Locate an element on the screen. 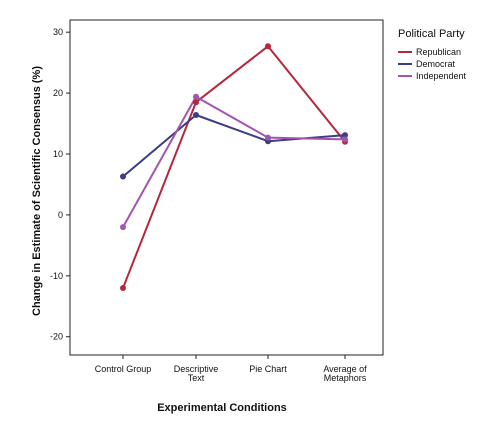 This screenshot has width=491, height=425. independent-legend-label: Independent is located at coordinates (441, 76).